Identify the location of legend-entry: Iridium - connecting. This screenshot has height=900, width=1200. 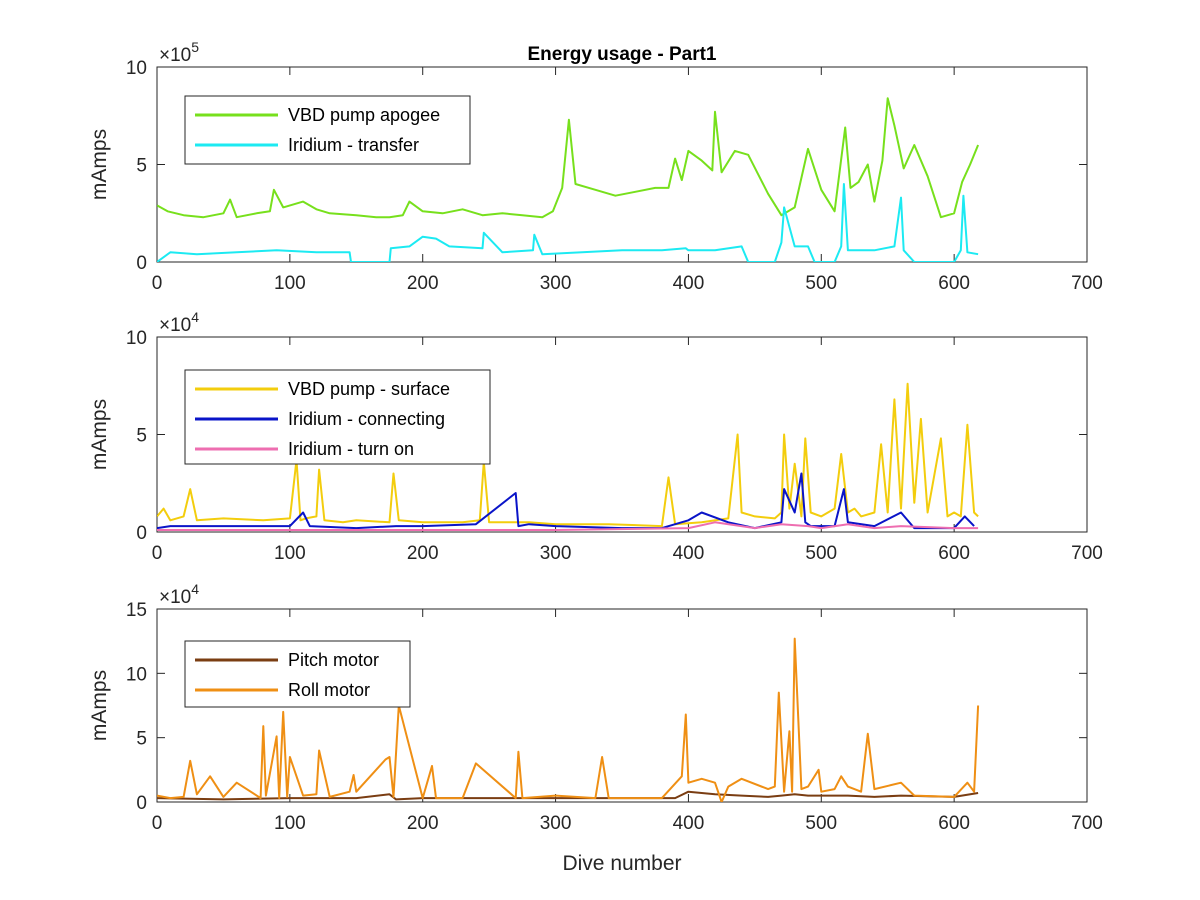
(366, 419).